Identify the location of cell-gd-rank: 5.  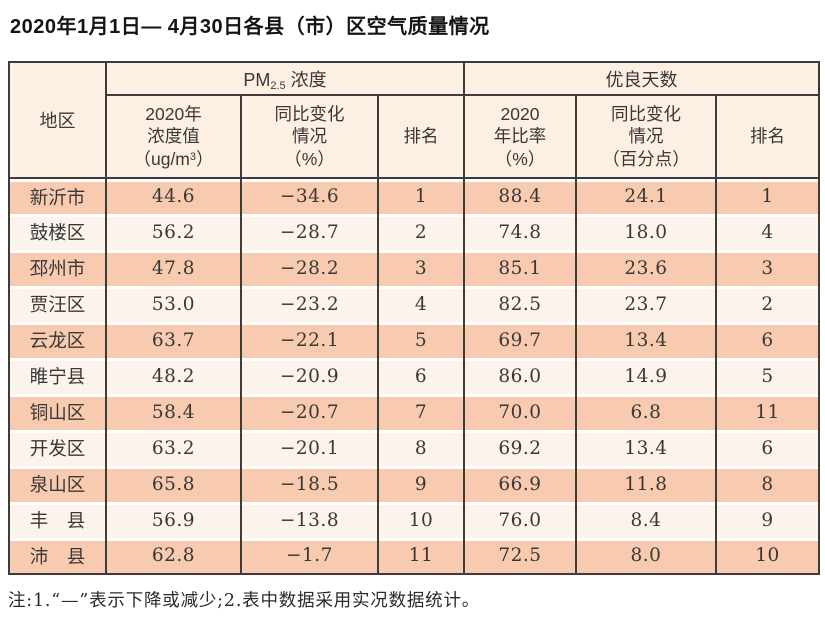
(767, 376).